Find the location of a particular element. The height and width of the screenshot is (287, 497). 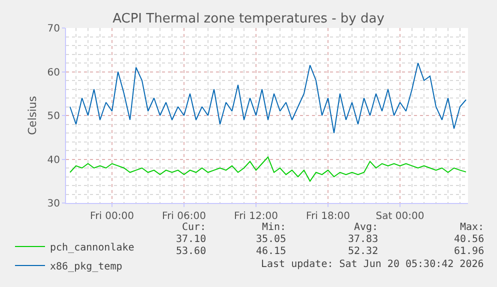

text: 46.15 is located at coordinates (271, 251).